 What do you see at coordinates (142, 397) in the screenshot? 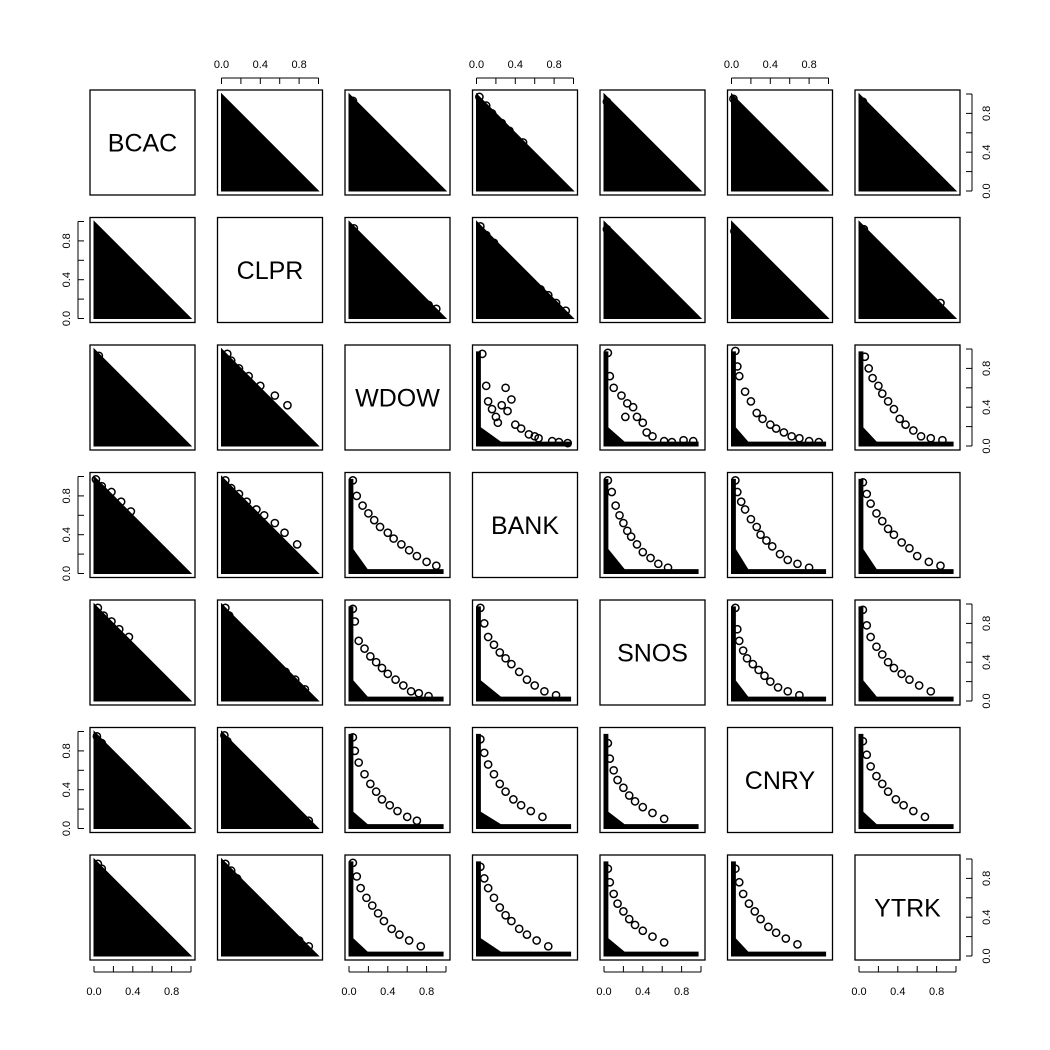
I see `panel-BCAC-vs-WDOW` at bounding box center [142, 397].